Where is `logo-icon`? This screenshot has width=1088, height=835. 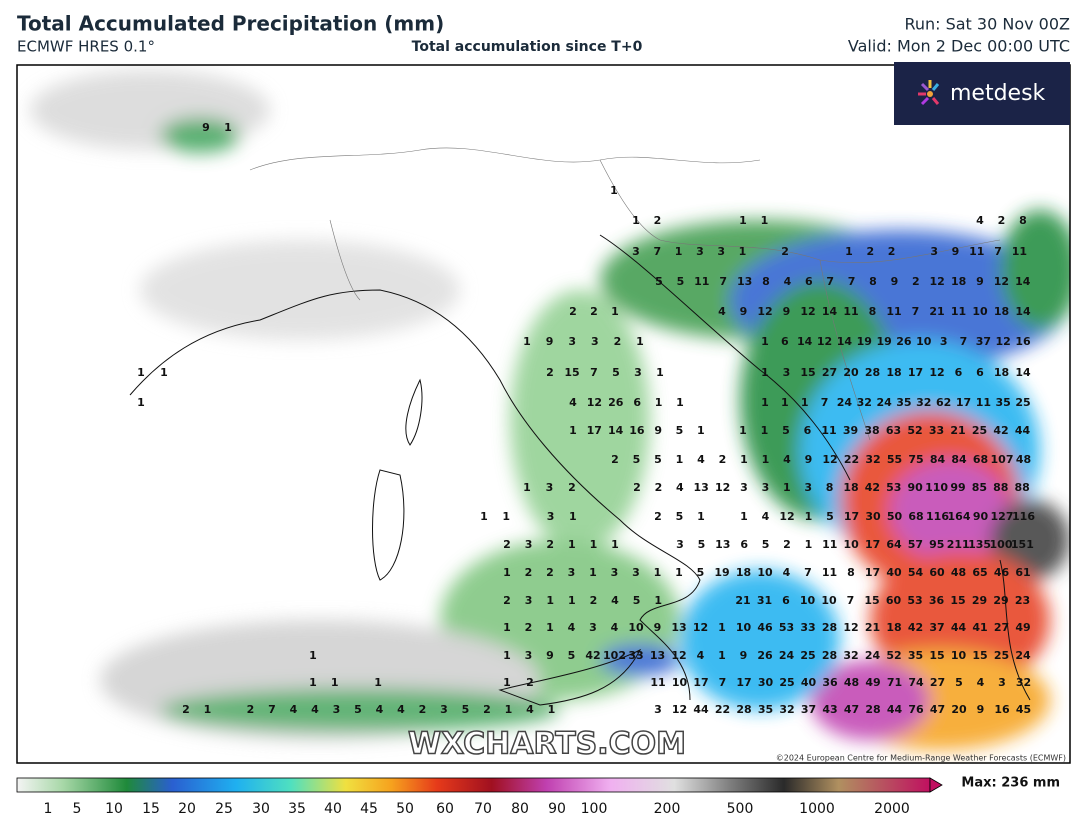 logo-icon is located at coordinates (929, 93).